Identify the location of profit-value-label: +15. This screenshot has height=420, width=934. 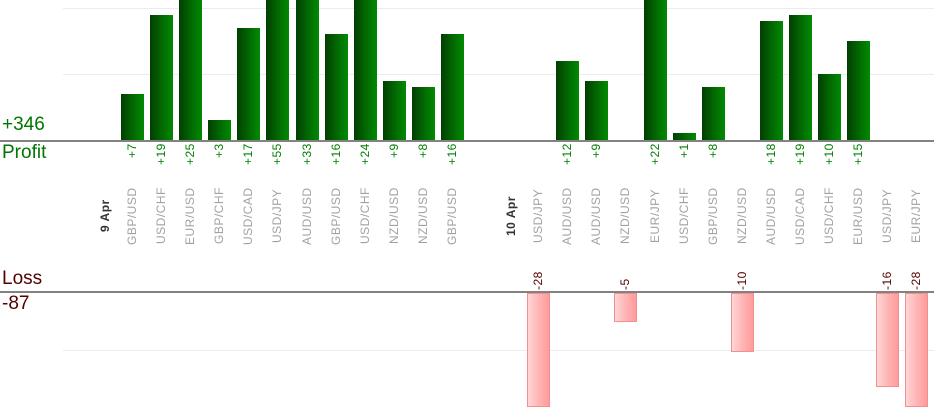
(858, 154).